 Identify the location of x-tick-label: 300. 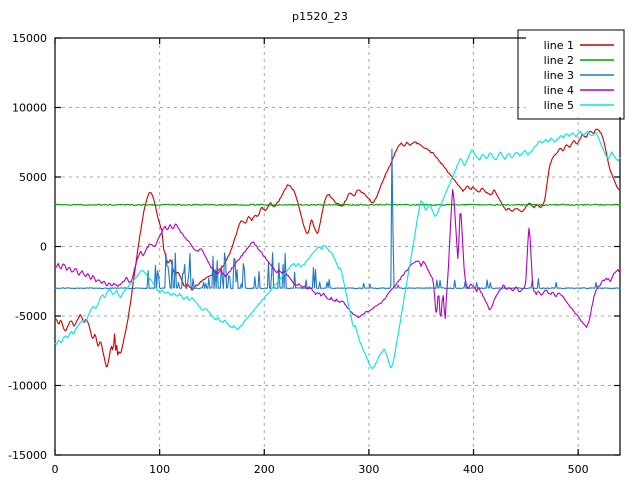
(368, 469).